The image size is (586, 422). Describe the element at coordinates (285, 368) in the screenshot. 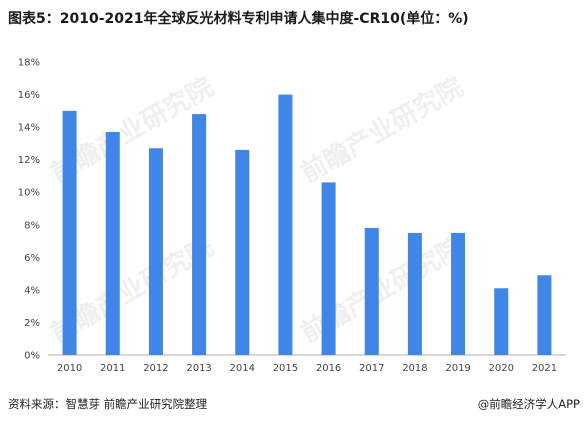

I see `x-tick-label: 2015` at that location.